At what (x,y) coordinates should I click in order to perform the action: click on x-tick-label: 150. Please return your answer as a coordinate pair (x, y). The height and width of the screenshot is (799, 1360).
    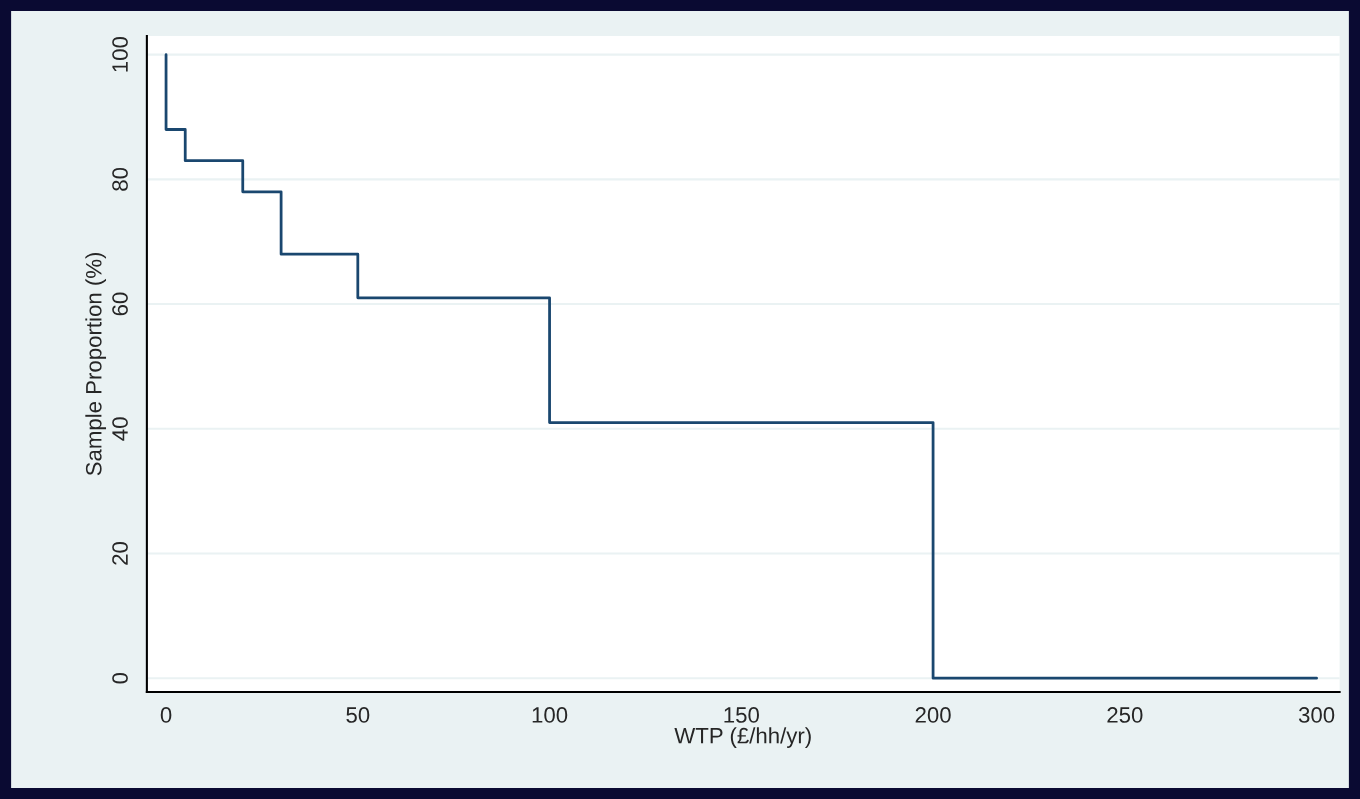
    Looking at the image, I should click on (741, 715).